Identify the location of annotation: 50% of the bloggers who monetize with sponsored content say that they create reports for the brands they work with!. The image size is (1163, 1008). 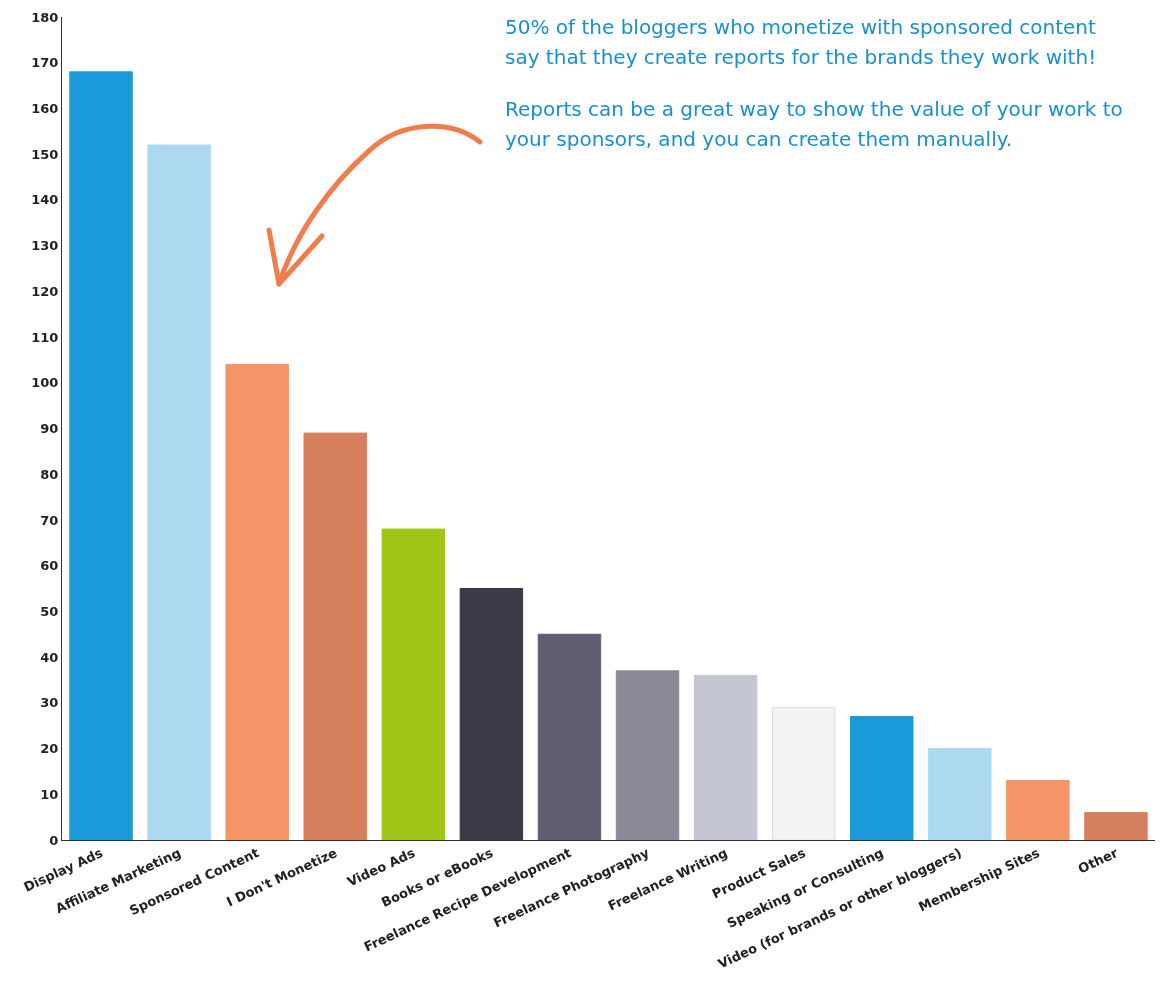
(801, 42).